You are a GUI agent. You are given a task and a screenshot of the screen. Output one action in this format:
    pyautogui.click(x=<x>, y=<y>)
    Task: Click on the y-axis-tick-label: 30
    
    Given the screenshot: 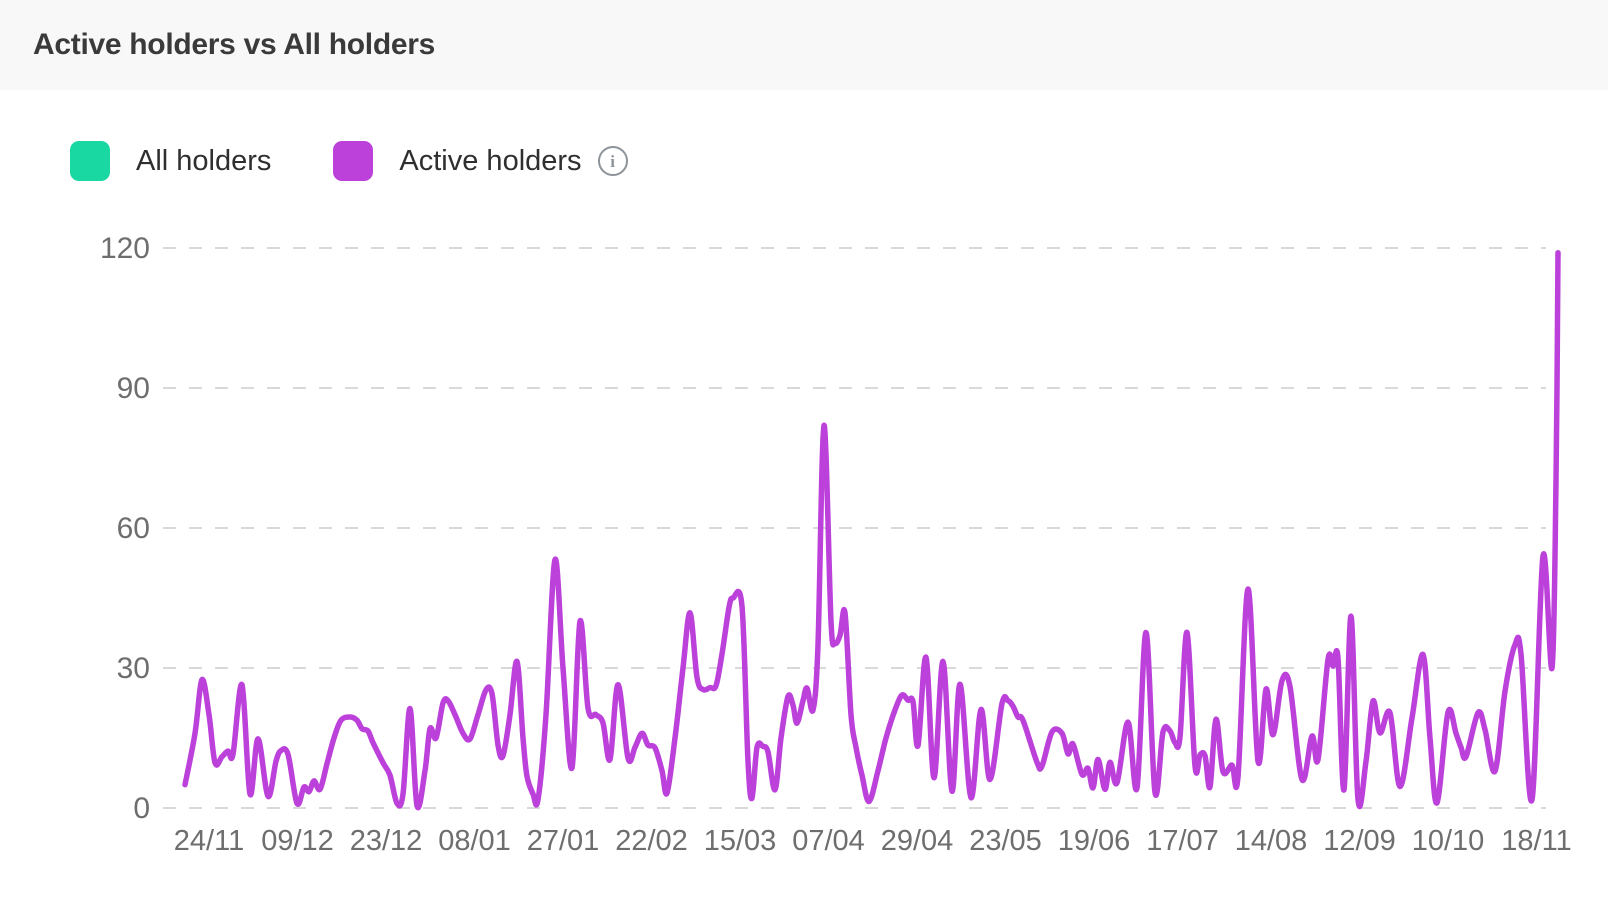 What is the action you would take?
    pyautogui.click(x=133, y=668)
    